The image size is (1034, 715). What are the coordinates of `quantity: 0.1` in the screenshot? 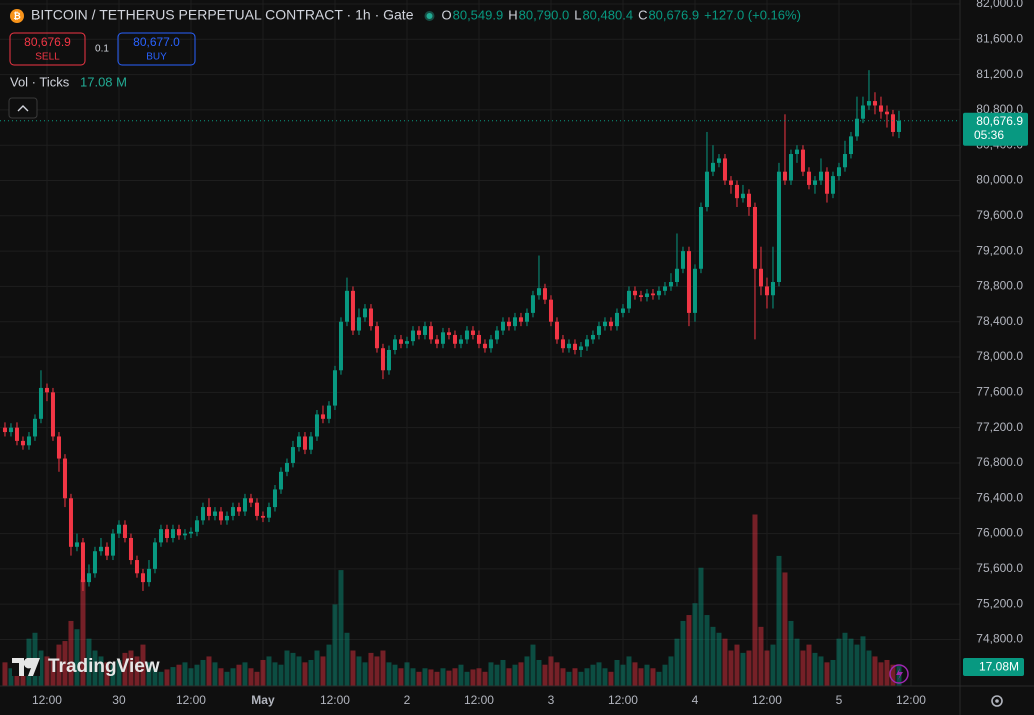 It's located at (102, 49).